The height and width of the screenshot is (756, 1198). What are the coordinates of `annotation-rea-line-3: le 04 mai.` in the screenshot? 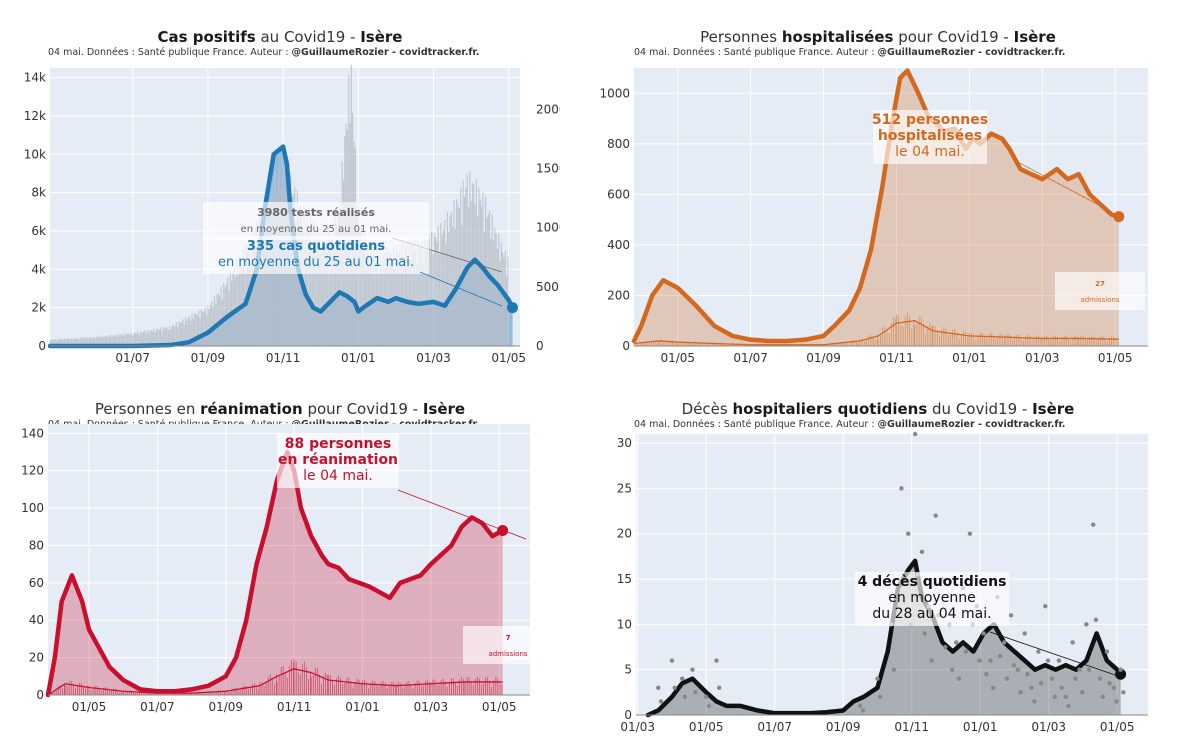 It's located at (338, 476).